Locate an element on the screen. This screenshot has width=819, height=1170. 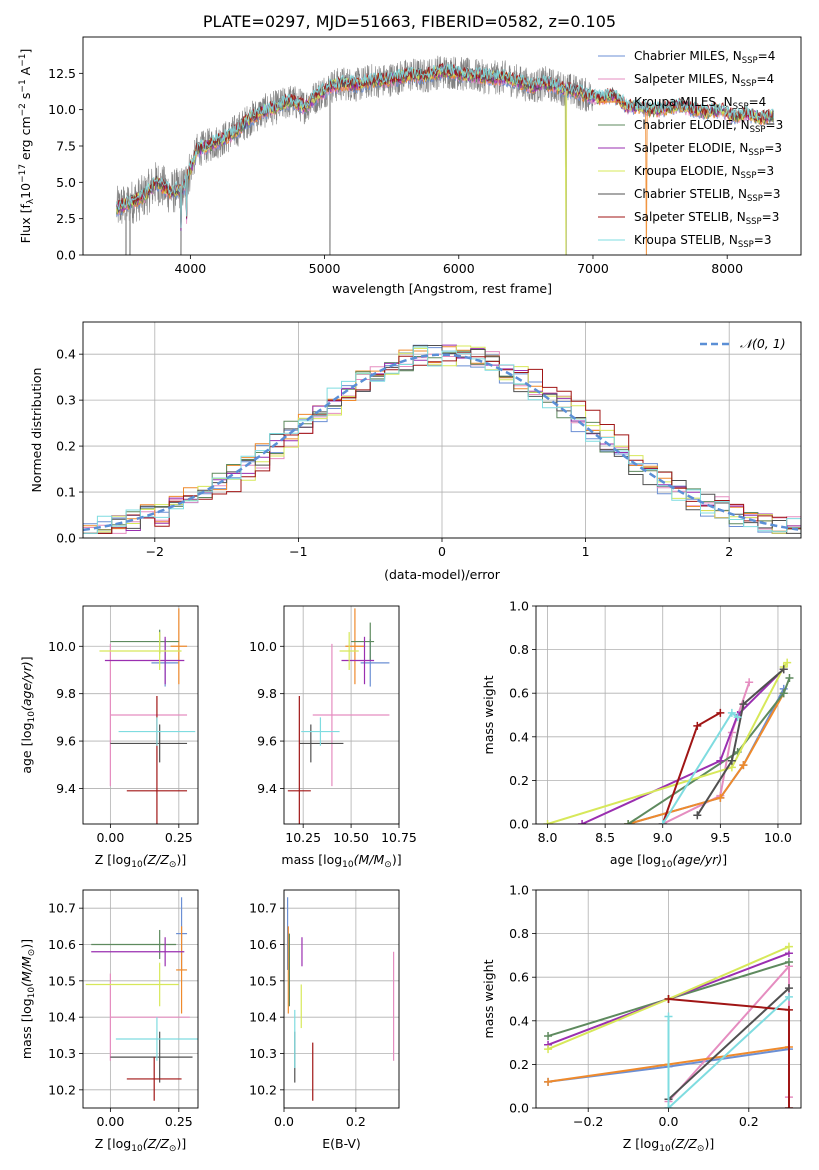
x-tick-label: 0.2 is located at coordinates (749, 1121).